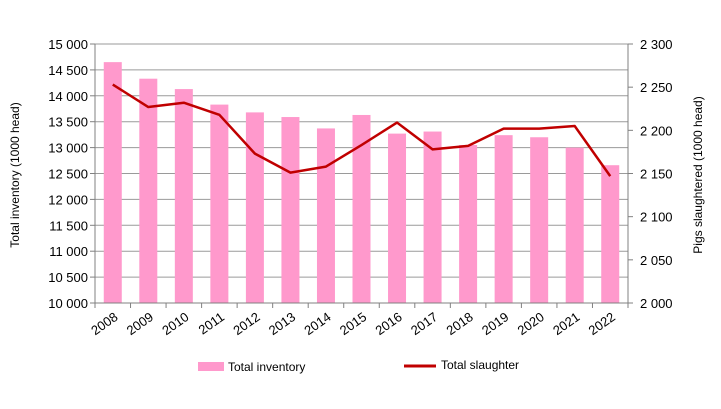 This screenshot has width=721, height=409. Describe the element at coordinates (656, 87) in the screenshot. I see `right-tick-label: 2 250` at that location.